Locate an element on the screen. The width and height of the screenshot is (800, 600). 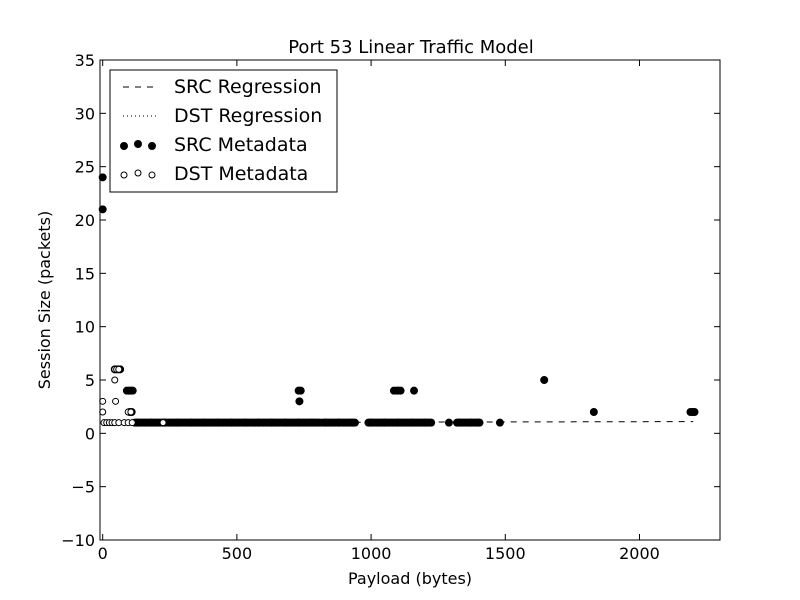
legend-label: SRC Regression is located at coordinates (248, 87).